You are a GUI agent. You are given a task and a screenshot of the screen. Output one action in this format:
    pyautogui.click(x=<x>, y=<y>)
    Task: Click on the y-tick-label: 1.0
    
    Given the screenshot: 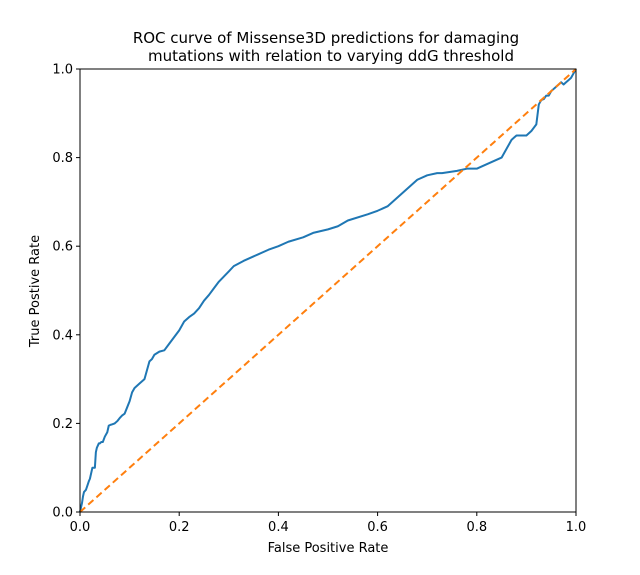 What is the action you would take?
    pyautogui.click(x=62, y=70)
    